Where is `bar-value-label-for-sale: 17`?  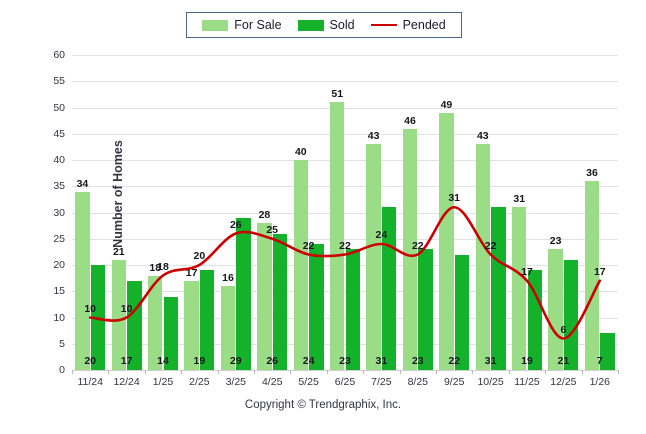
bar-value-label-for-sale: 17 is located at coordinates (191, 272).